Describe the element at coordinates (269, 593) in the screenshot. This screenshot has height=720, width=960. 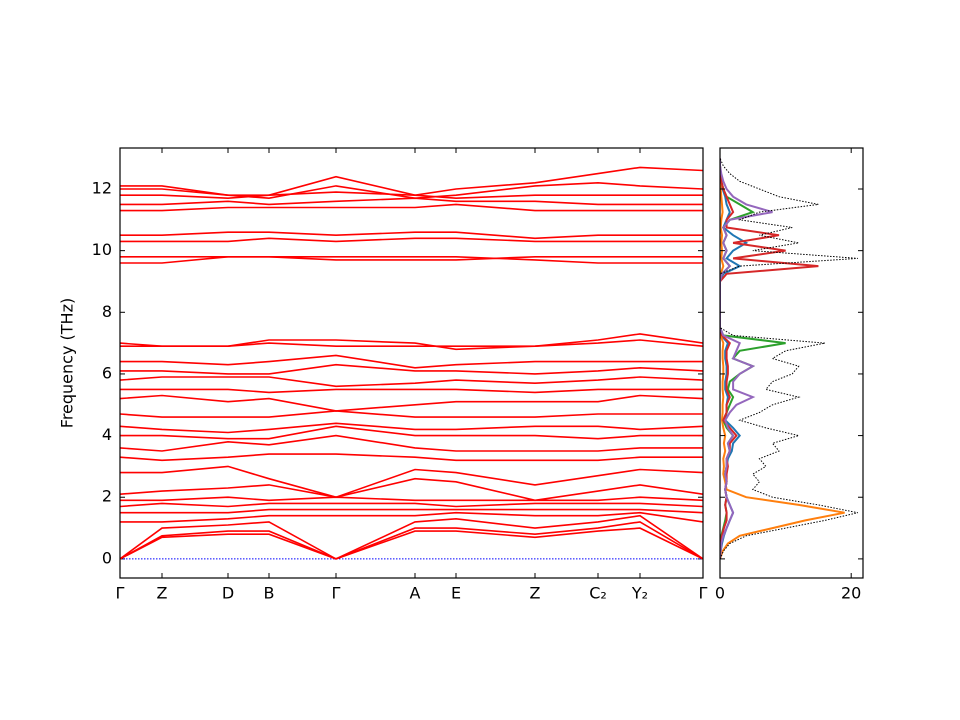
I see `x-tick-label: B` at that location.